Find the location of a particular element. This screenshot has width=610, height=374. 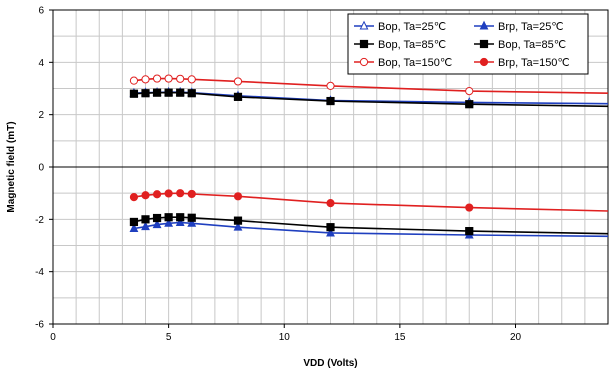

x-axis-title: VDD (Volts) is located at coordinates (330, 363).